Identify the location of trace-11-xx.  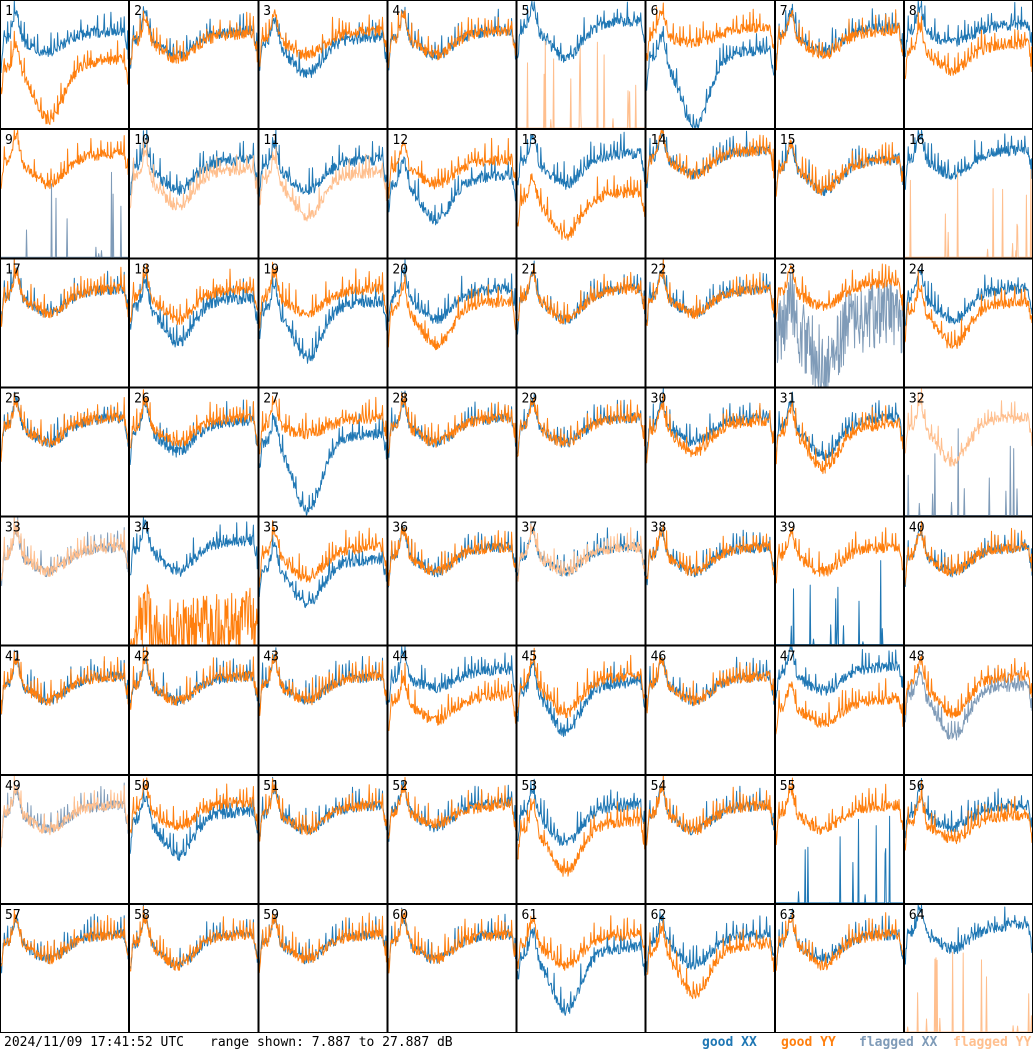
(322, 164).